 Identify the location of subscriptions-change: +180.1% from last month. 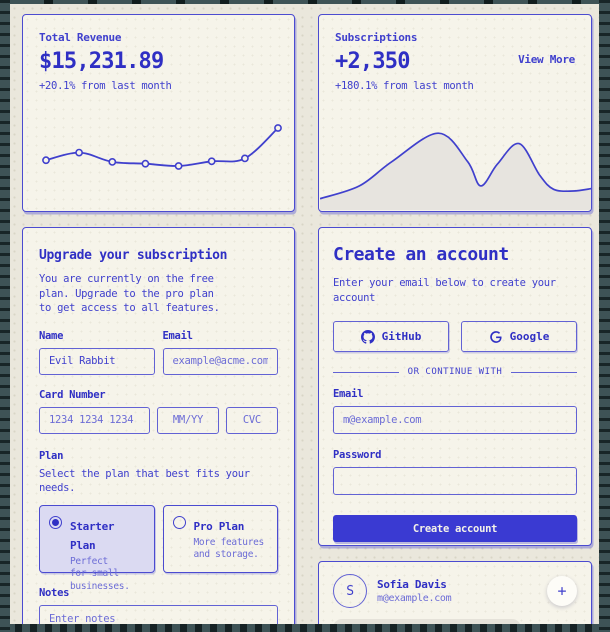
(404, 86).